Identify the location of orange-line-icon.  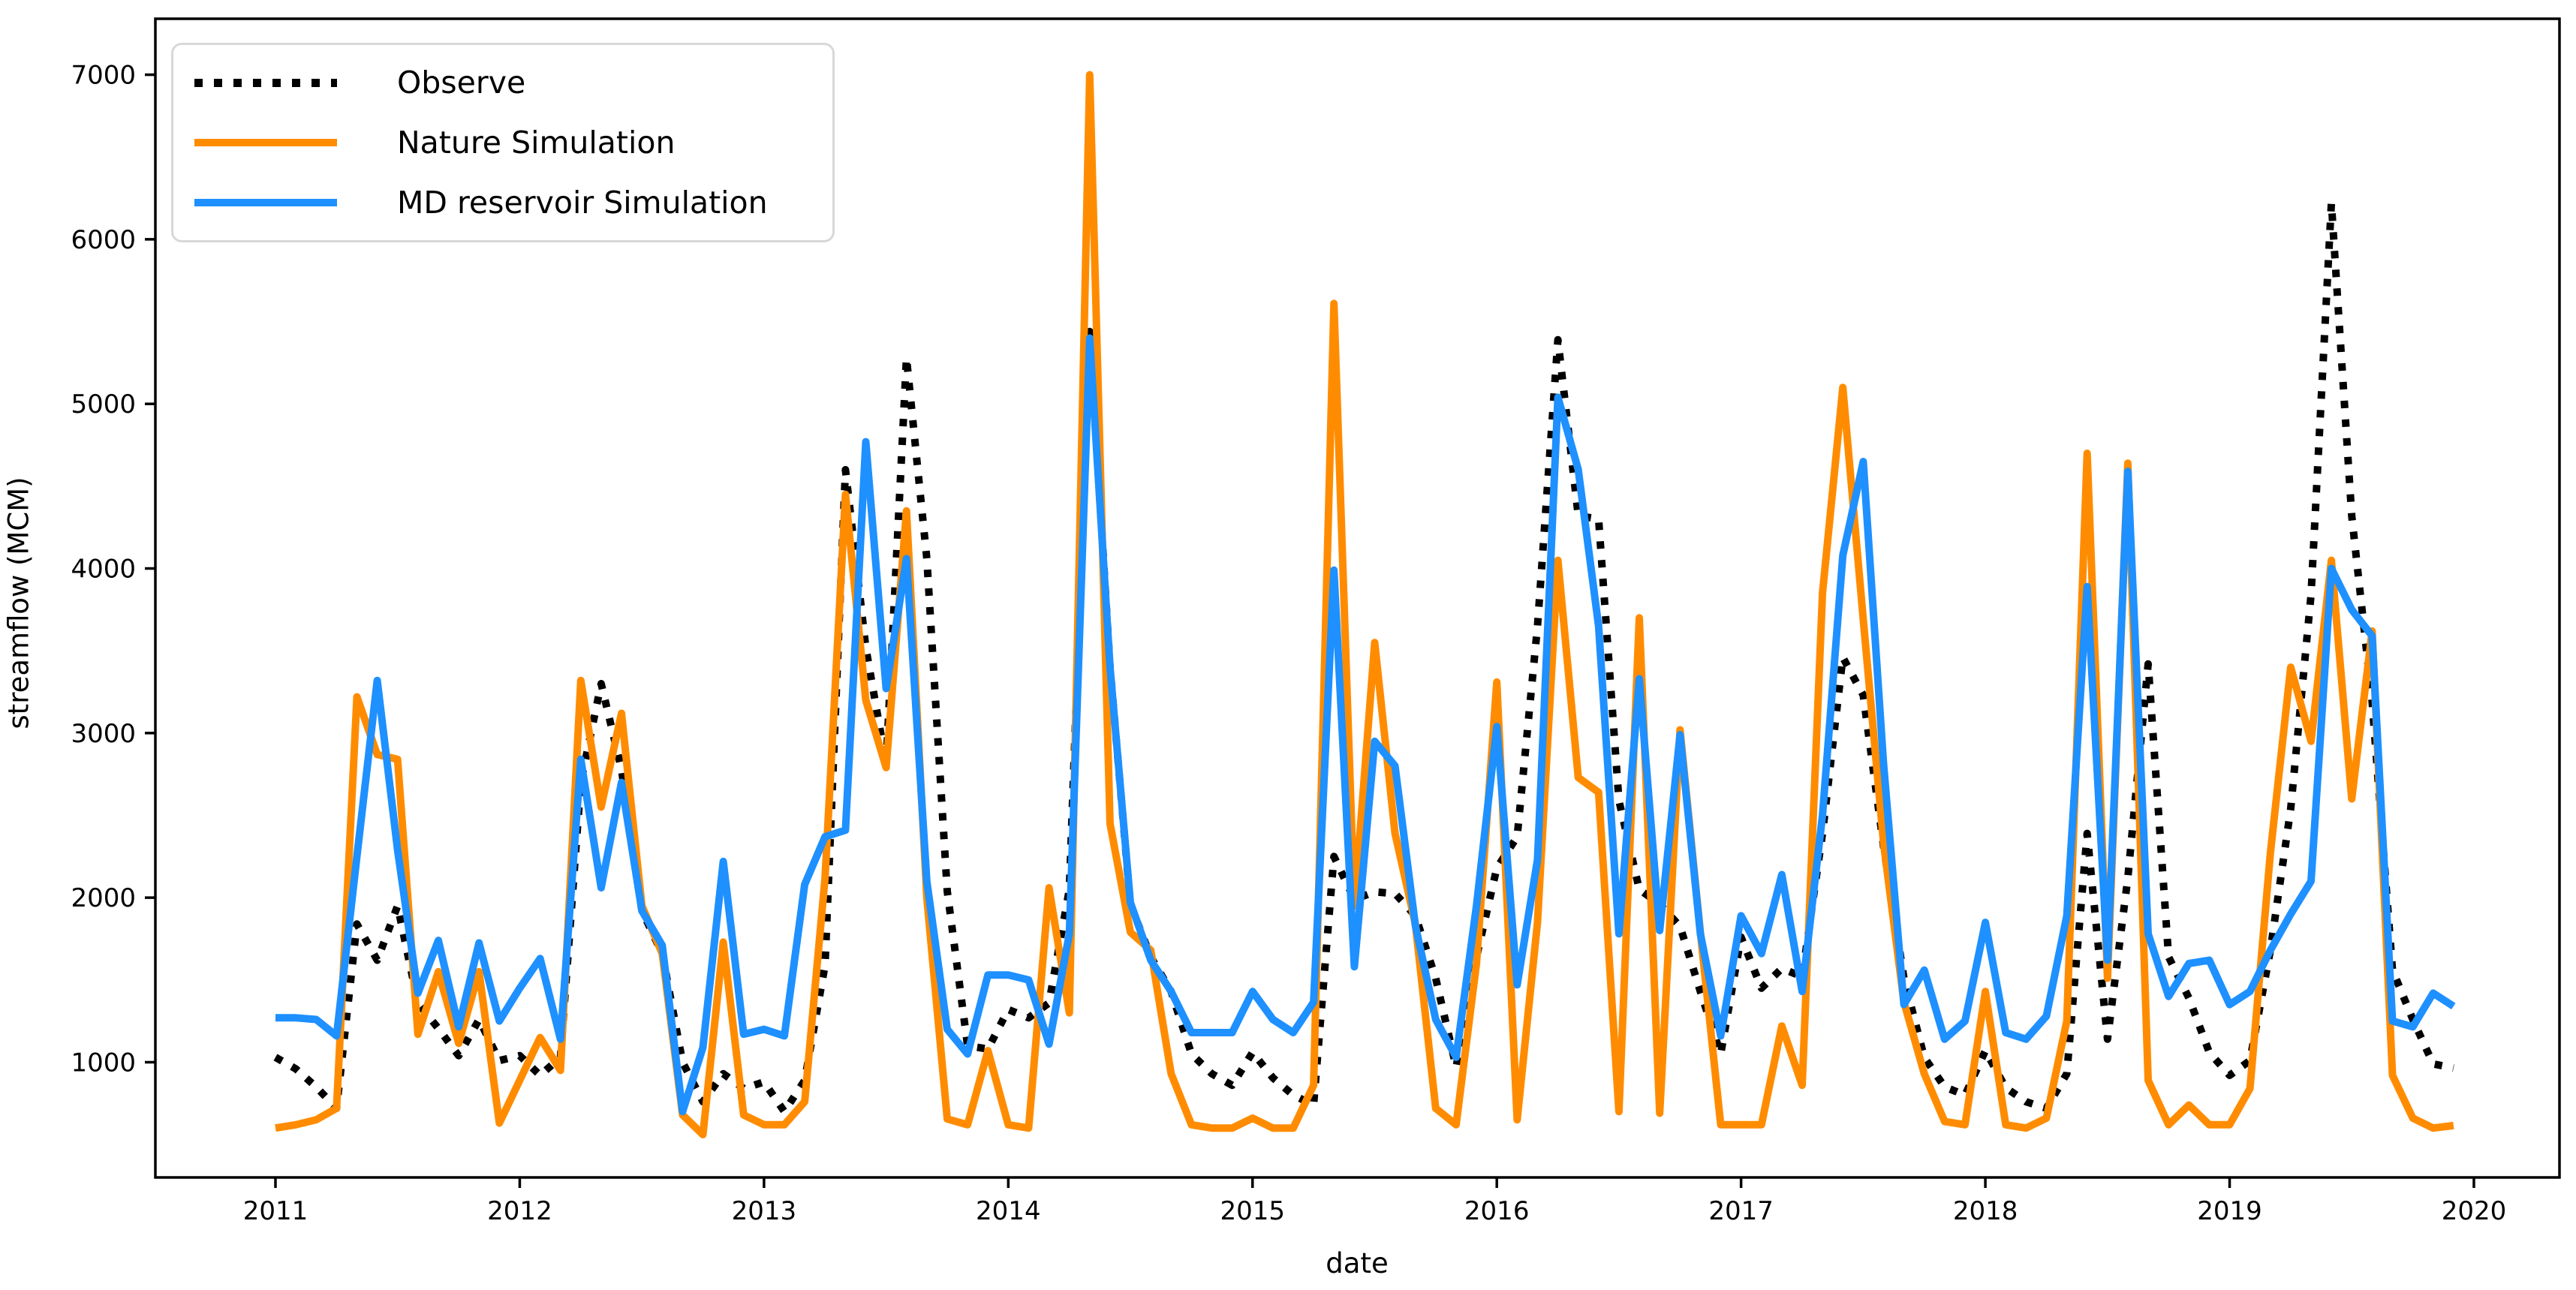
(265, 142).